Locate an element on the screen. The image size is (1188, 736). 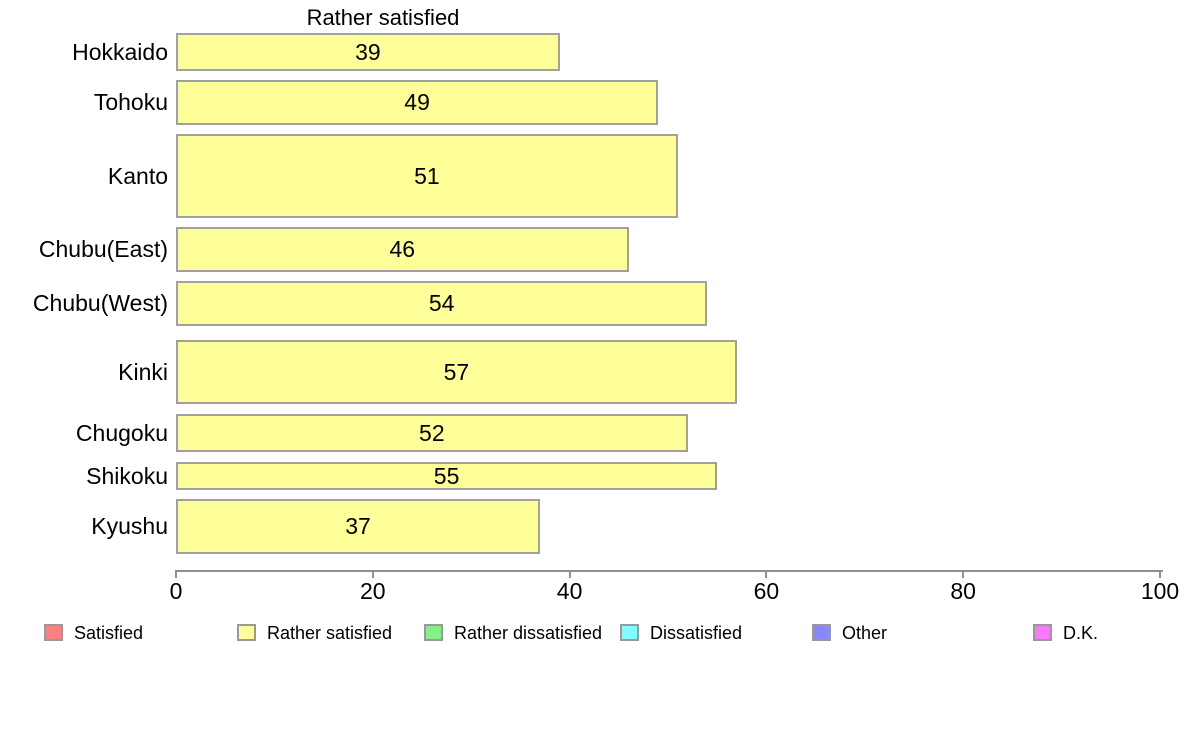
bar-value-label: 57 is located at coordinates (456, 372).